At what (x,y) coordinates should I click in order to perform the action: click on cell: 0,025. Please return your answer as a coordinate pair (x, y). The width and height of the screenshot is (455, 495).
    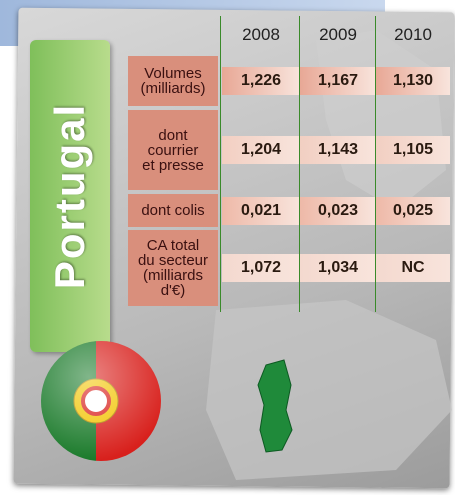
    Looking at the image, I should click on (413, 210).